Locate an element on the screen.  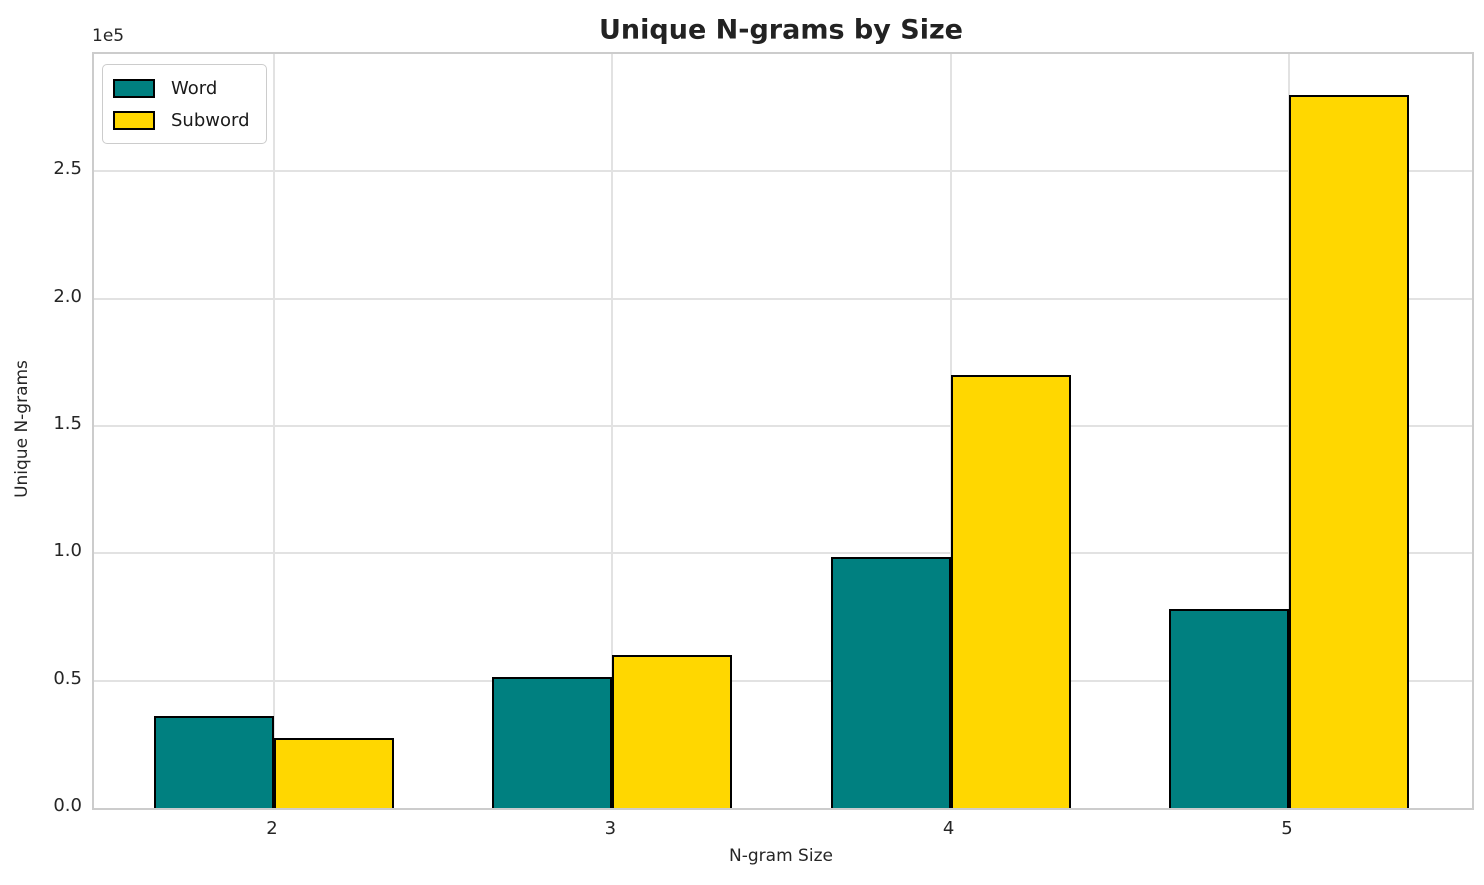
y-tick-label: 1.0 is located at coordinates (67, 551).